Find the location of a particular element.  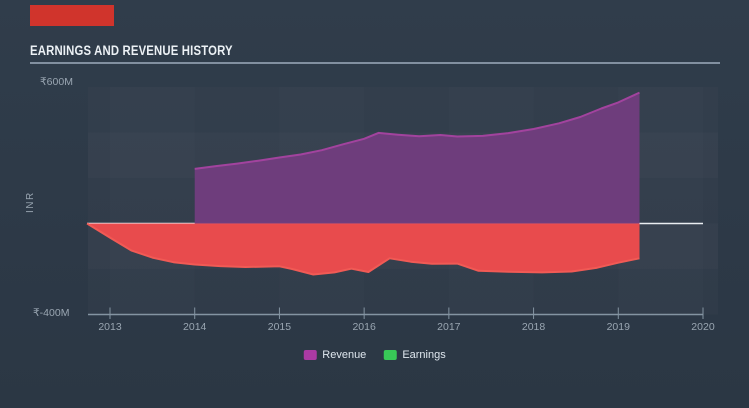

legend-swatch-revenue is located at coordinates (310, 355).